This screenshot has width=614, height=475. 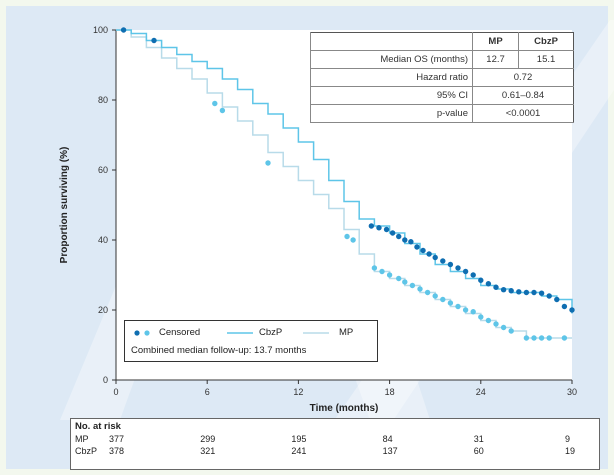 I want to click on censored-symbol-cbzp, so click(x=137, y=333).